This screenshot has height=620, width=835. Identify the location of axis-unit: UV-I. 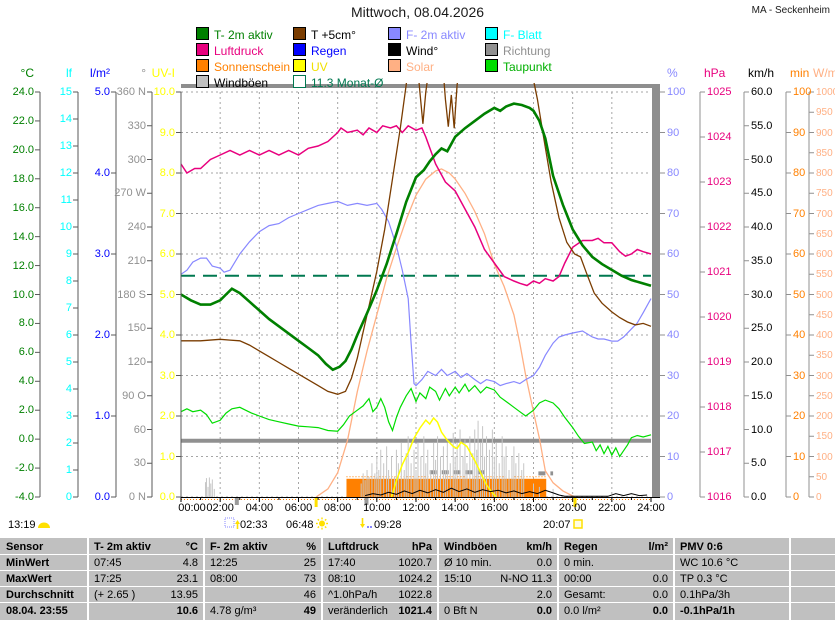
(163, 73).